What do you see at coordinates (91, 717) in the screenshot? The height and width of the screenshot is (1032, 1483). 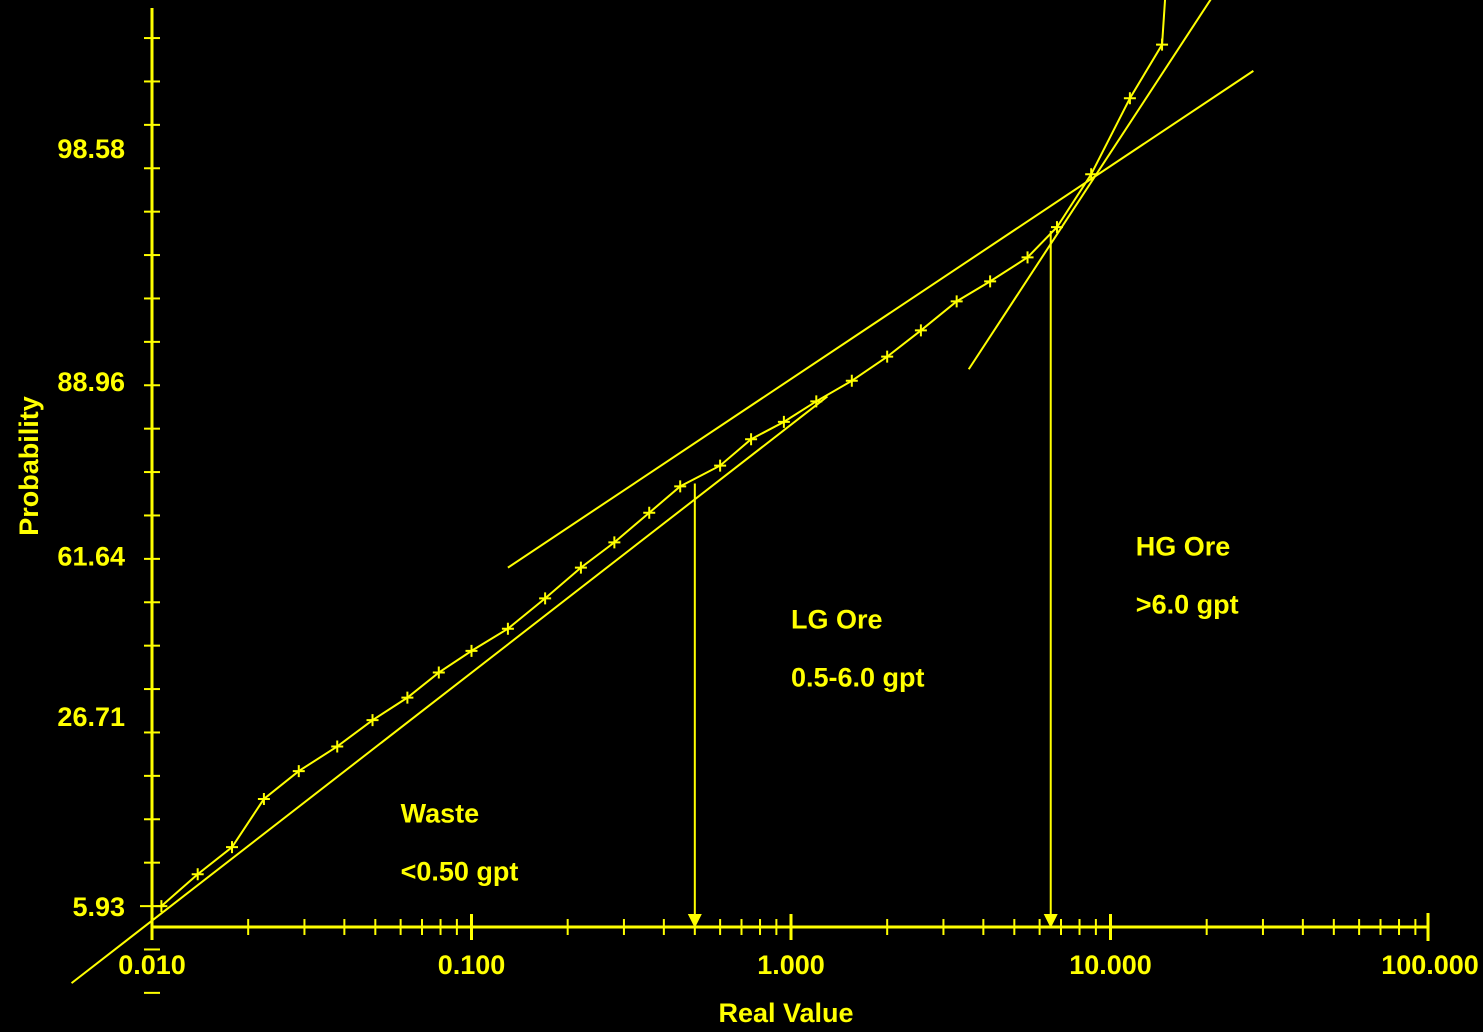 I see `y-tick-label: 26.71` at bounding box center [91, 717].